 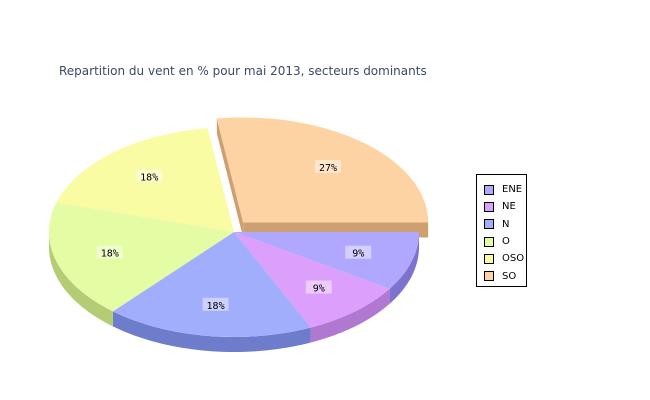 I want to click on slice-n, so click(x=211, y=284).